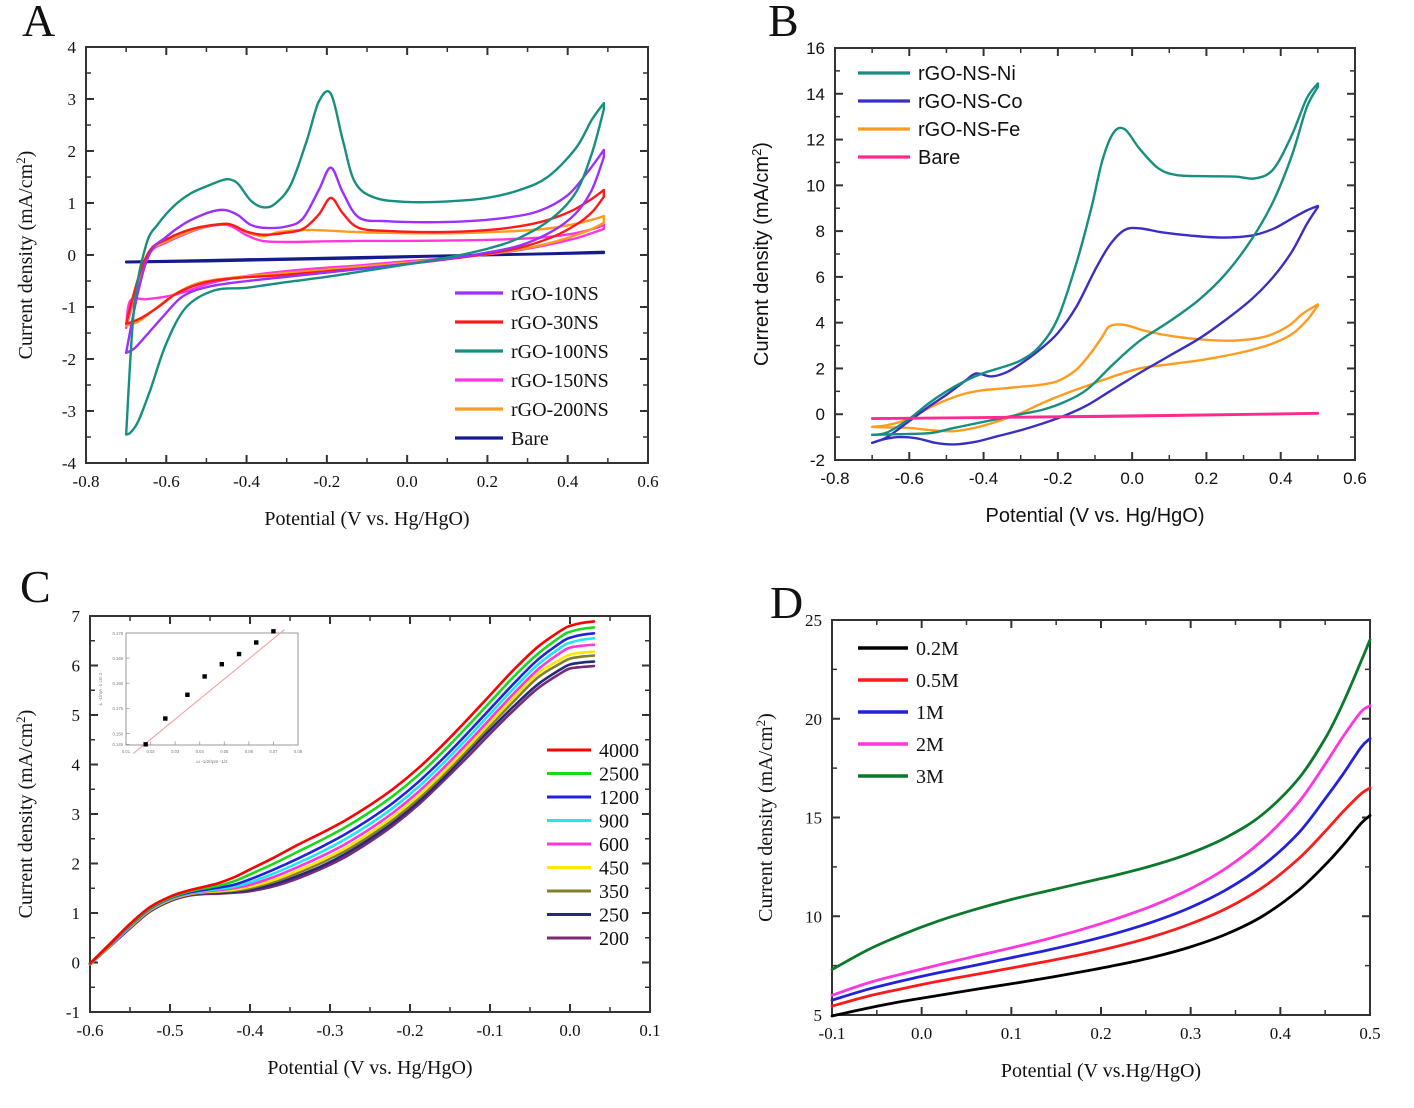 The width and height of the screenshot is (1414, 1108). What do you see at coordinates (118, 633) in the screenshot?
I see `inset-y-tick-label: 0.178` at bounding box center [118, 633].